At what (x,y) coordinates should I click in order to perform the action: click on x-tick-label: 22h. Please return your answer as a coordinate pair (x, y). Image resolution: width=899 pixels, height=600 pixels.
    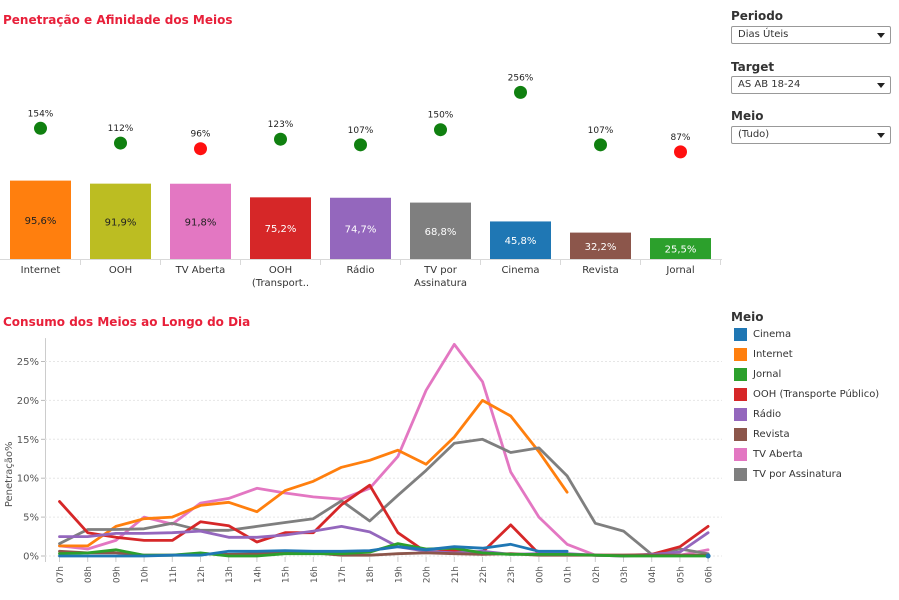
    Looking at the image, I should click on (484, 574).